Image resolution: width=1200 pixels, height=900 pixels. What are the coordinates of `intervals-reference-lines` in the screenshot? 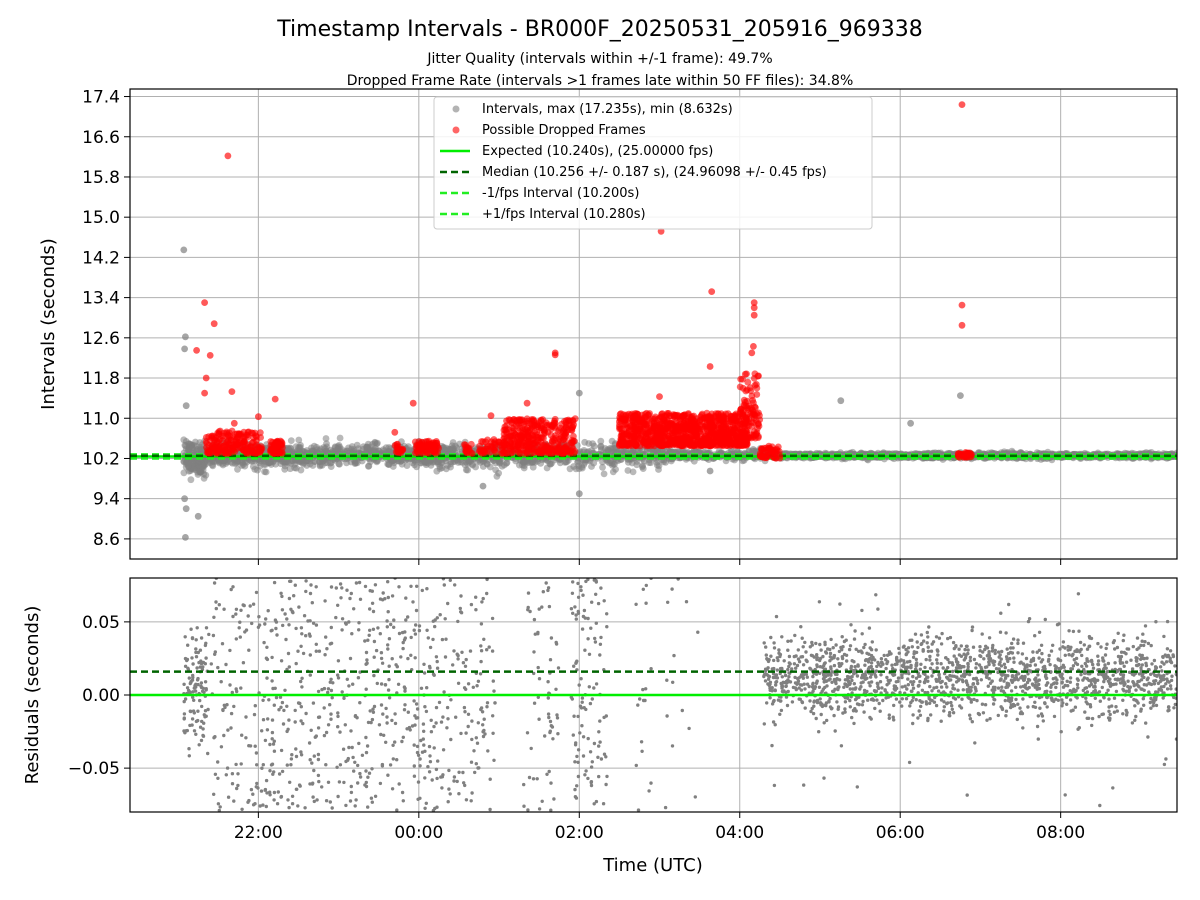 It's located at (653, 456).